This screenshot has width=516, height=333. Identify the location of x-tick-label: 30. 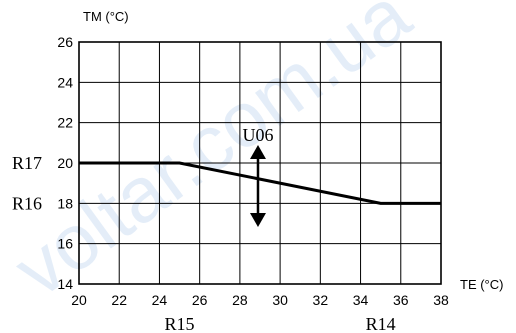
(280, 300).